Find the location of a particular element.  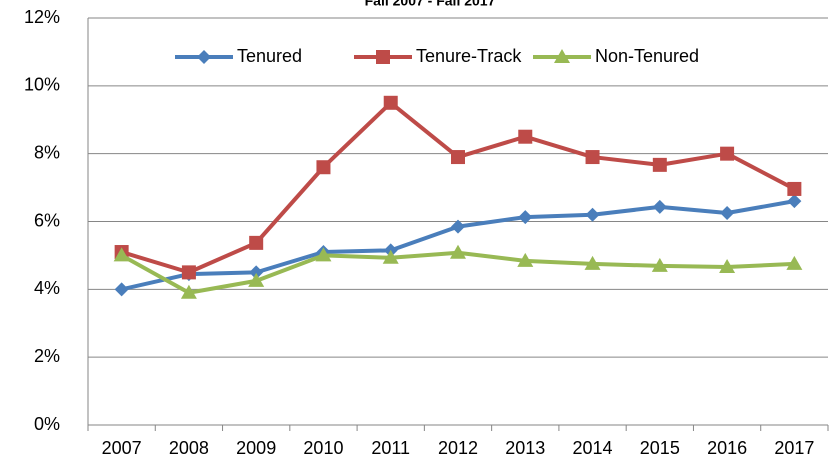

x-tick-label: 2013 is located at coordinates (525, 448).